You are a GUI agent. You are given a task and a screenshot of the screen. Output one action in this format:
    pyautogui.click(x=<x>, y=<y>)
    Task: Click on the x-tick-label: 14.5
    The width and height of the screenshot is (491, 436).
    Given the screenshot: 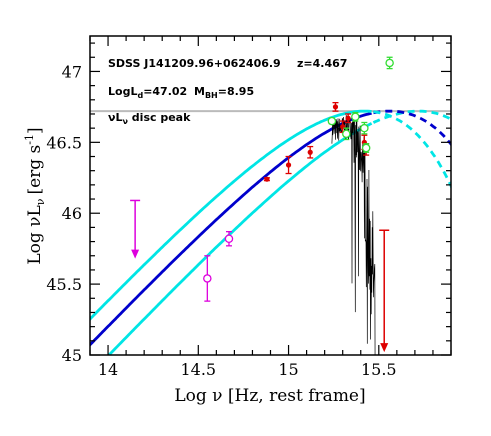 What is the action you would take?
    pyautogui.click(x=198, y=369)
    